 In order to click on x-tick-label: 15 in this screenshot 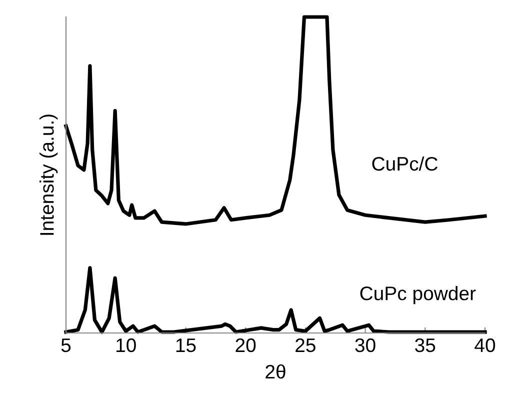, I will do `click(186, 345)`.